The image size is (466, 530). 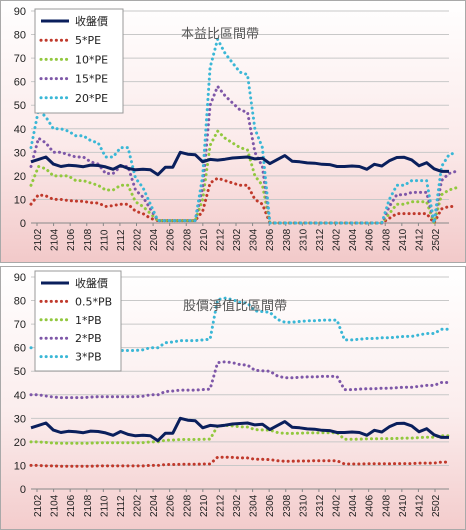 I want to click on legend-label: 10*PE, so click(x=91, y=59).